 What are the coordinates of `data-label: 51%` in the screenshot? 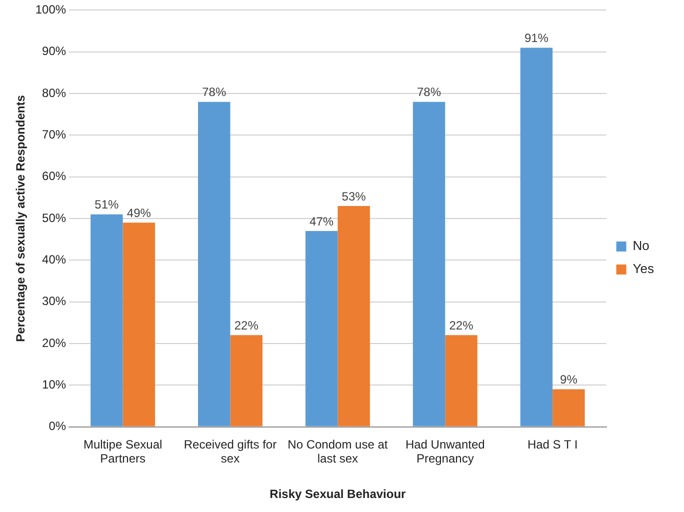 It's located at (107, 205).